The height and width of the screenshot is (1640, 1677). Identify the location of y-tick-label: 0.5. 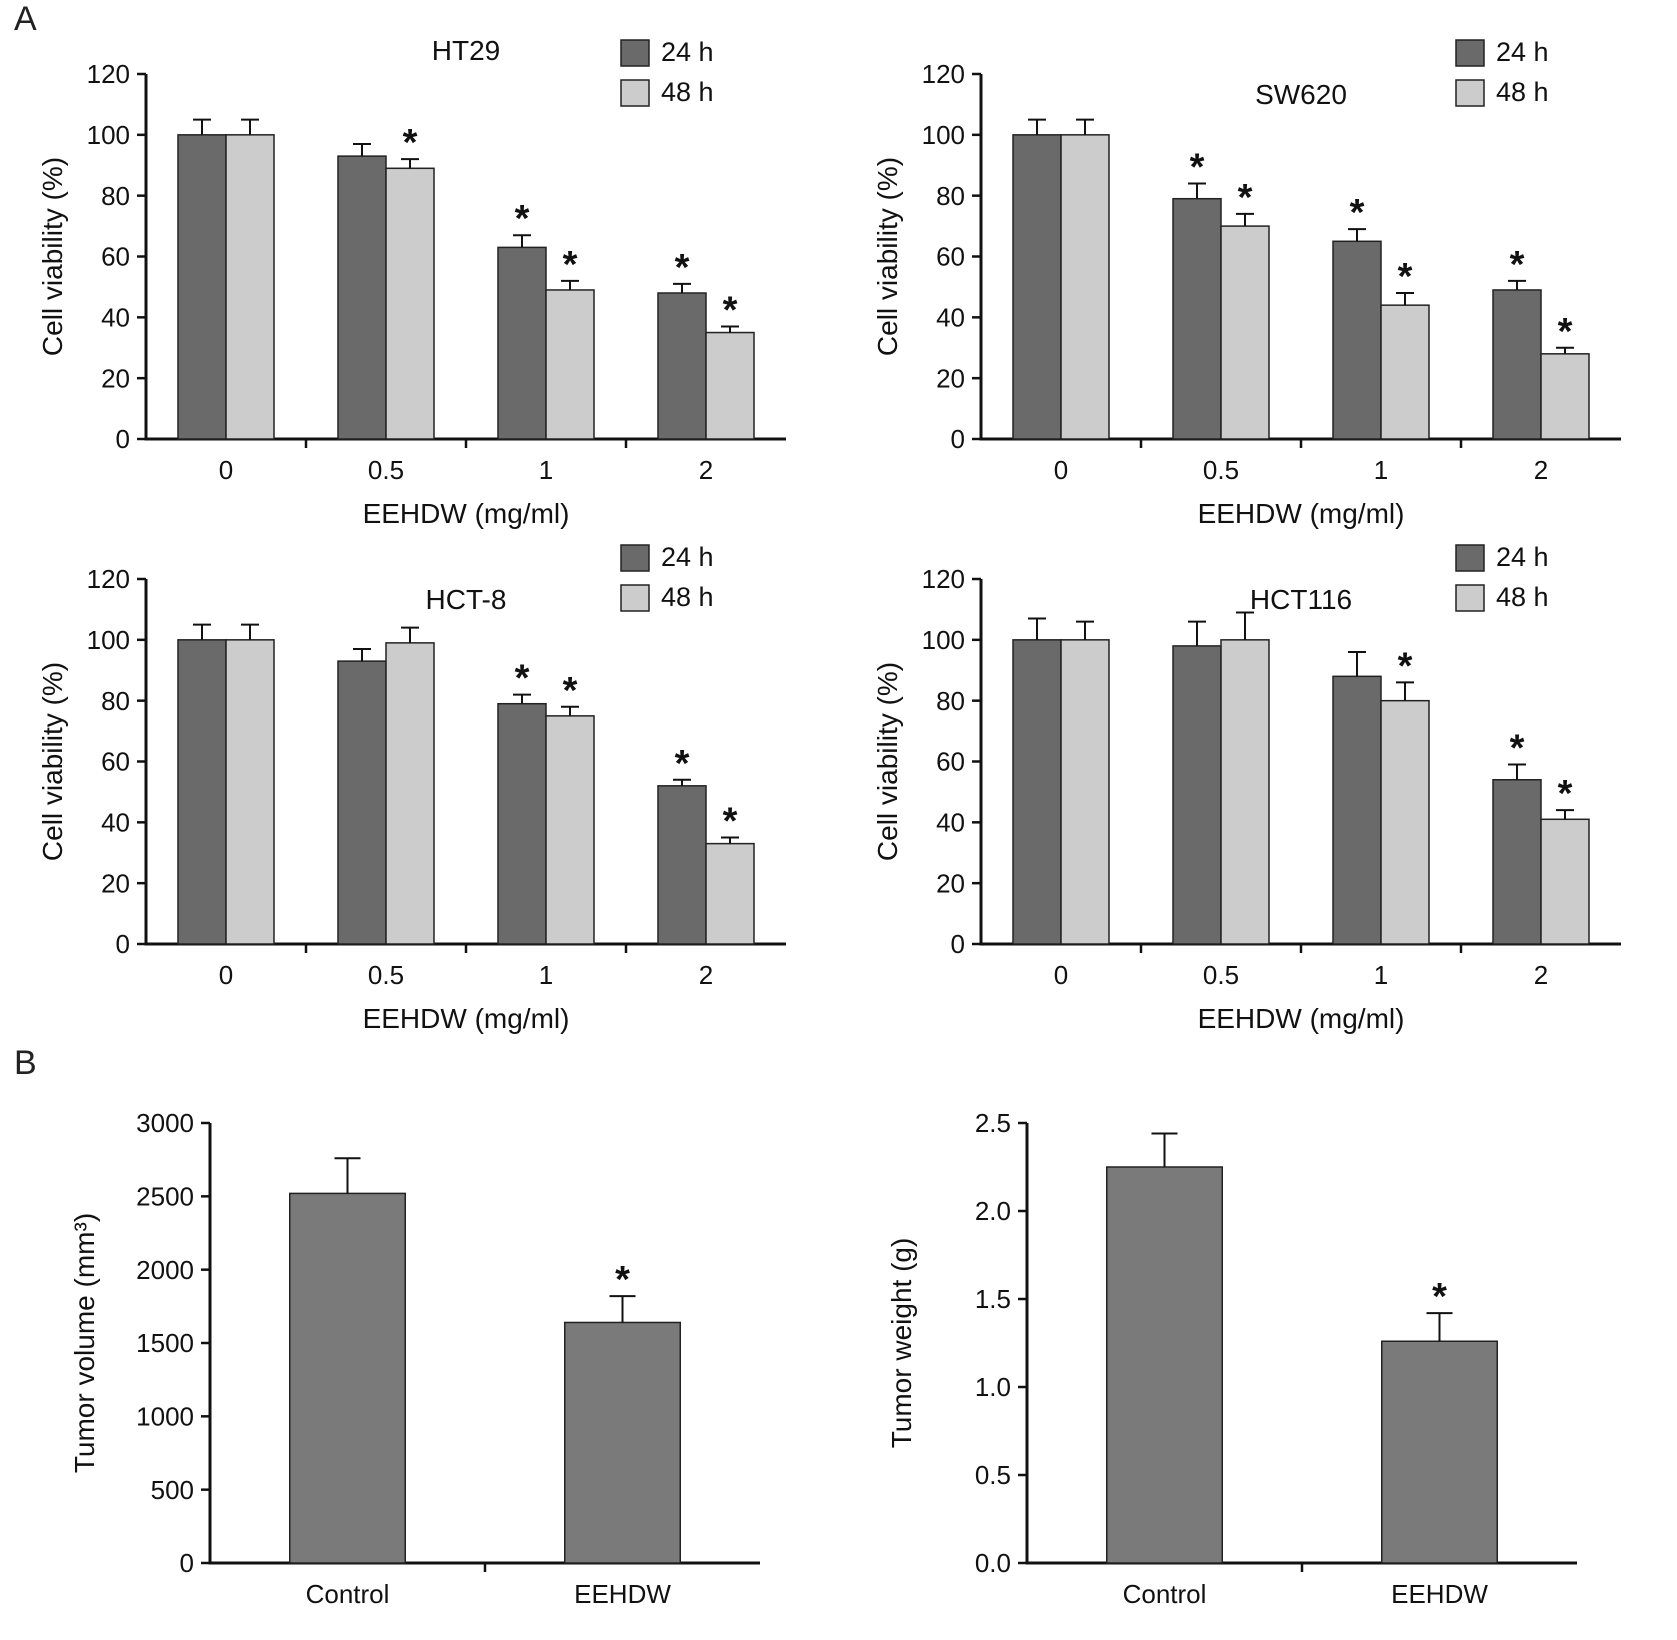
(993, 1475).